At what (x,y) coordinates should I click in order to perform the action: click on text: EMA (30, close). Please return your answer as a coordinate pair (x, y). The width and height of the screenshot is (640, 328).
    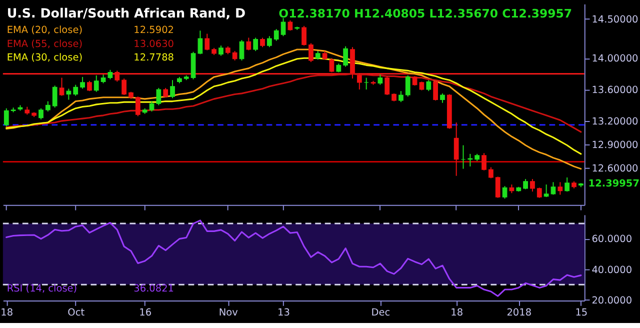
    Looking at the image, I should click on (44, 58).